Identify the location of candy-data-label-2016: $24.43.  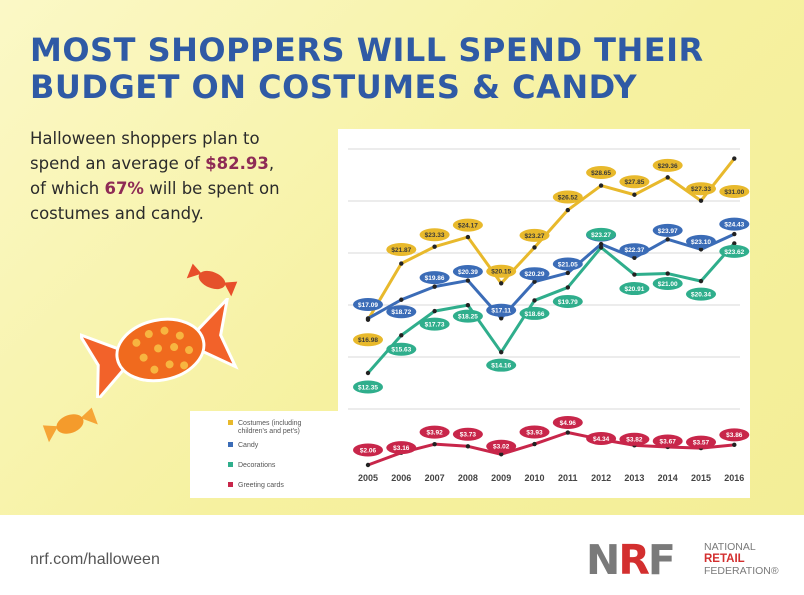
(734, 224).